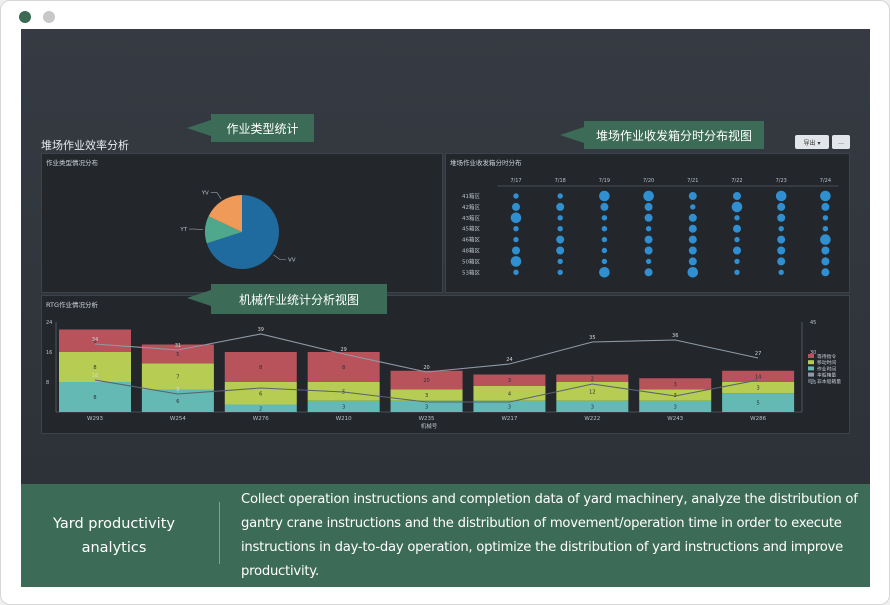 This screenshot has height=605, width=890. I want to click on rtg-category-label: W235, so click(427, 419).